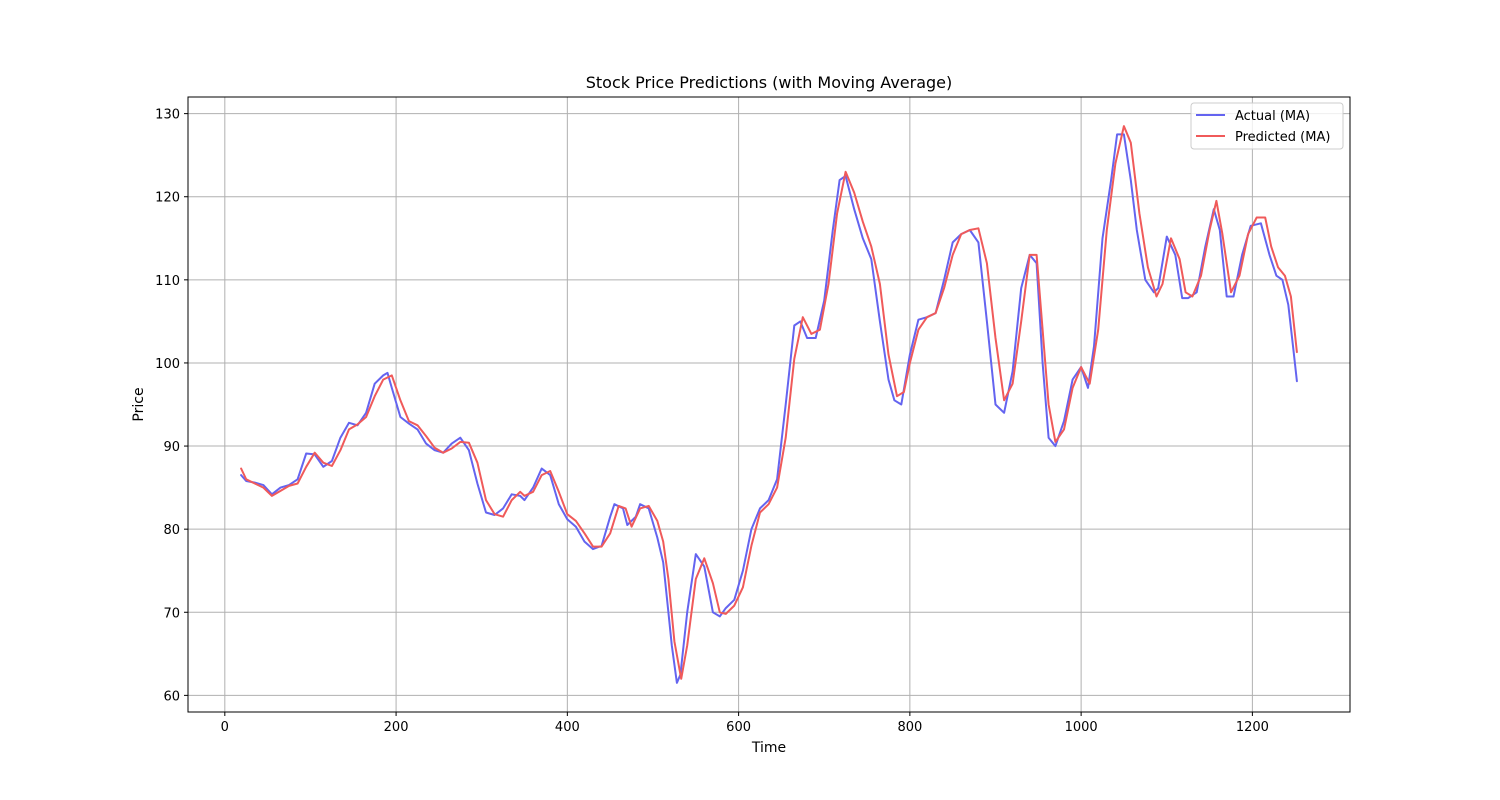 The image size is (1500, 800). I want to click on y-tick-label: 130, so click(167, 115).